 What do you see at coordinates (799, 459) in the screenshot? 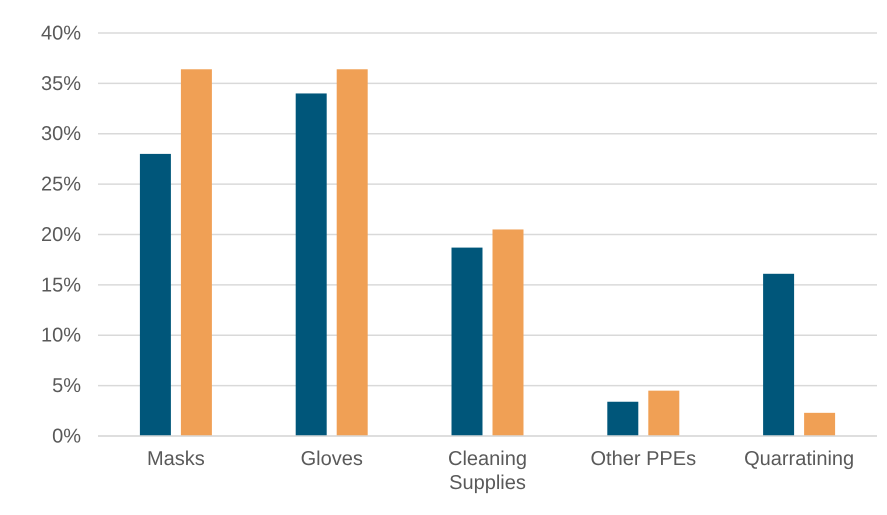
I see `x-tick-label: Quarratining` at bounding box center [799, 459].